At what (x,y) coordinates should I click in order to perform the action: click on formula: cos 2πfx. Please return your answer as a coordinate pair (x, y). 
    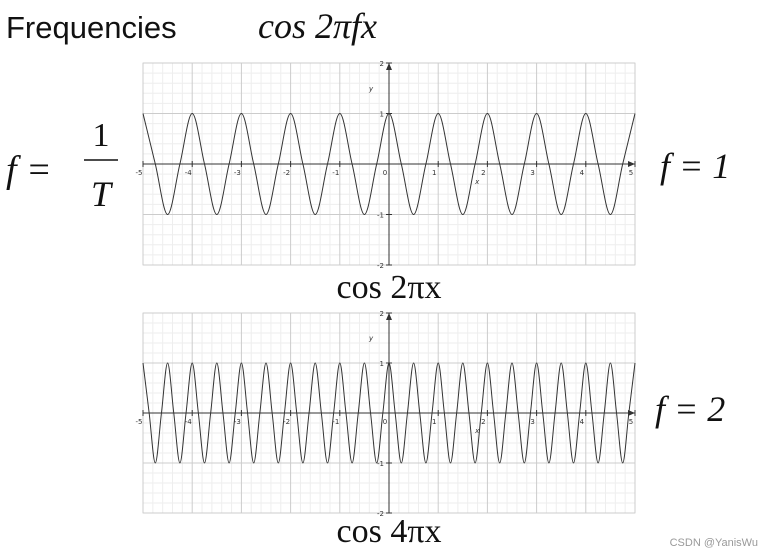
    Looking at the image, I should click on (317, 26).